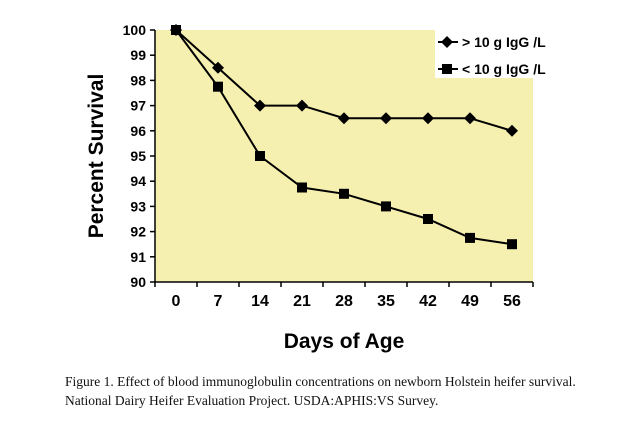 This screenshot has width=624, height=437. I want to click on x-tick-label: 21, so click(302, 301).